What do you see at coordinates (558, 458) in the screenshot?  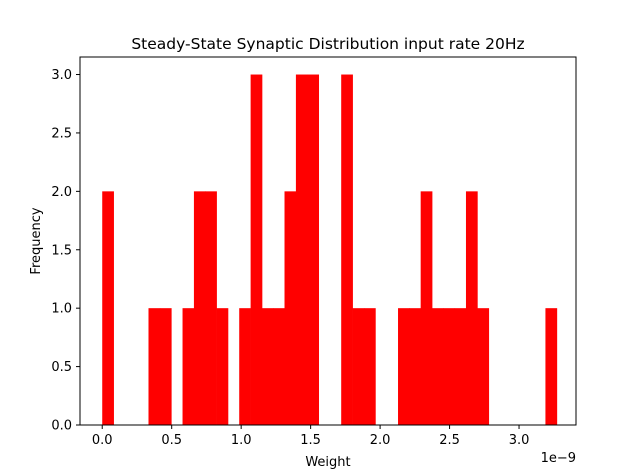 I see `x-axis-offset-text: 1e−9` at bounding box center [558, 458].